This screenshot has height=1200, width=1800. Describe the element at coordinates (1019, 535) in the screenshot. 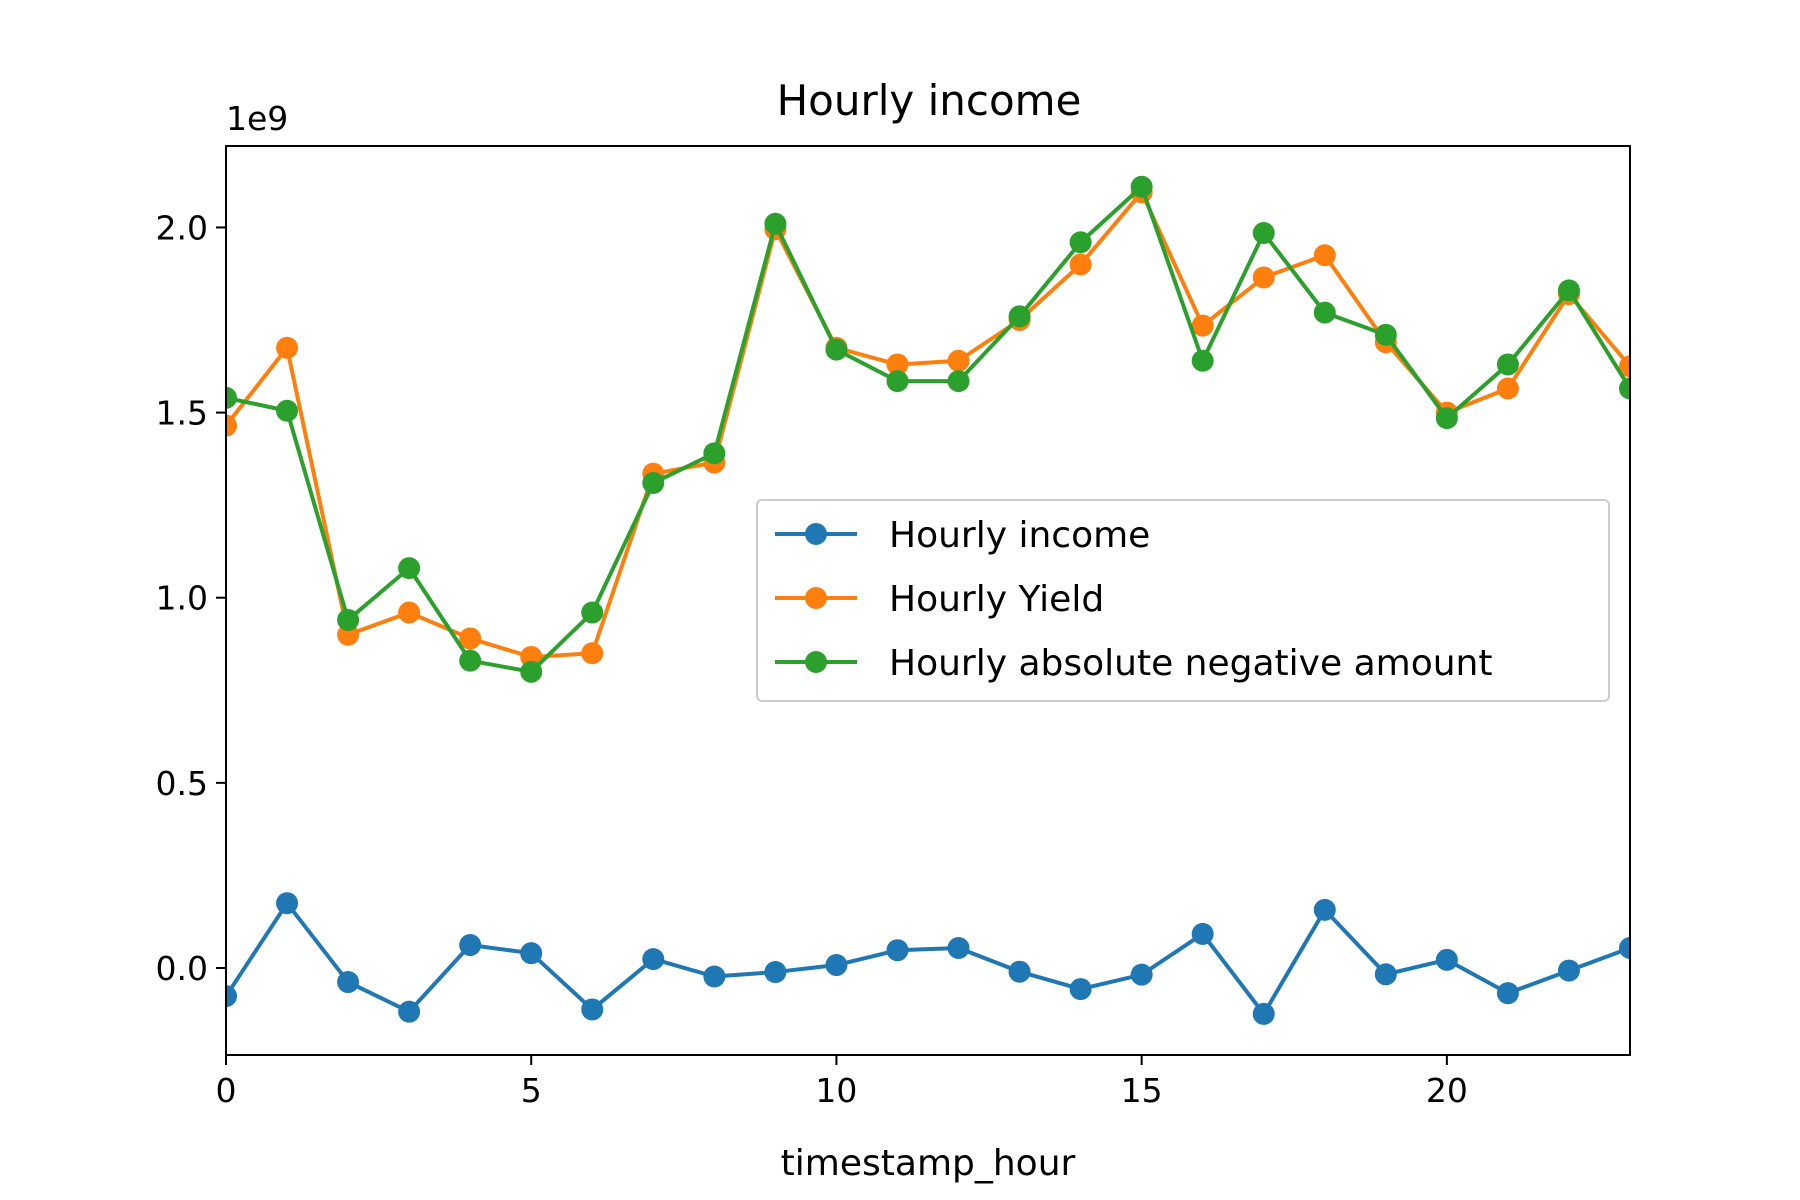

I see `legend-label: Hourly income` at that location.